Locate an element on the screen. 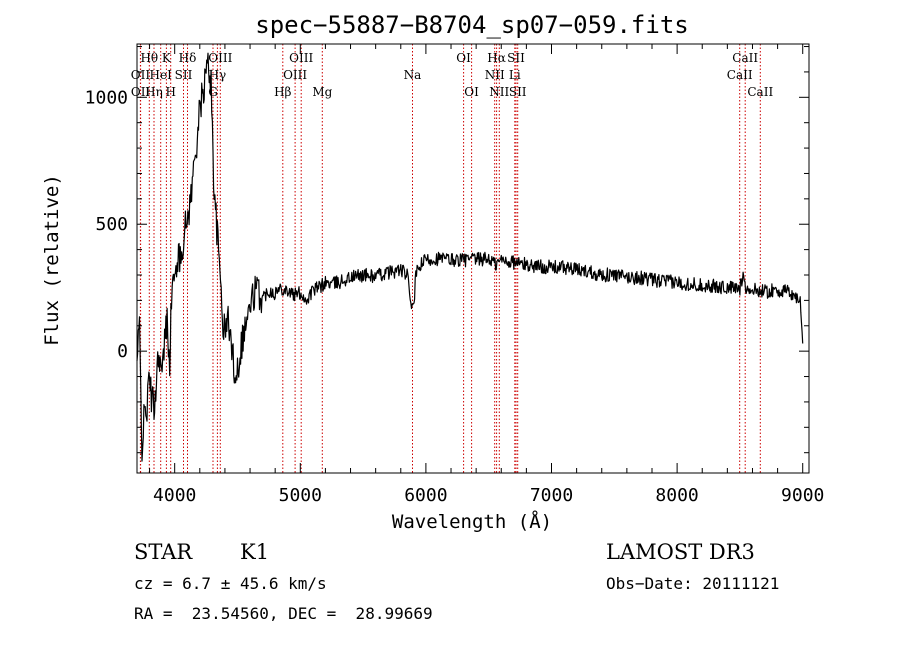  line-label-11: G is located at coordinates (213, 92).